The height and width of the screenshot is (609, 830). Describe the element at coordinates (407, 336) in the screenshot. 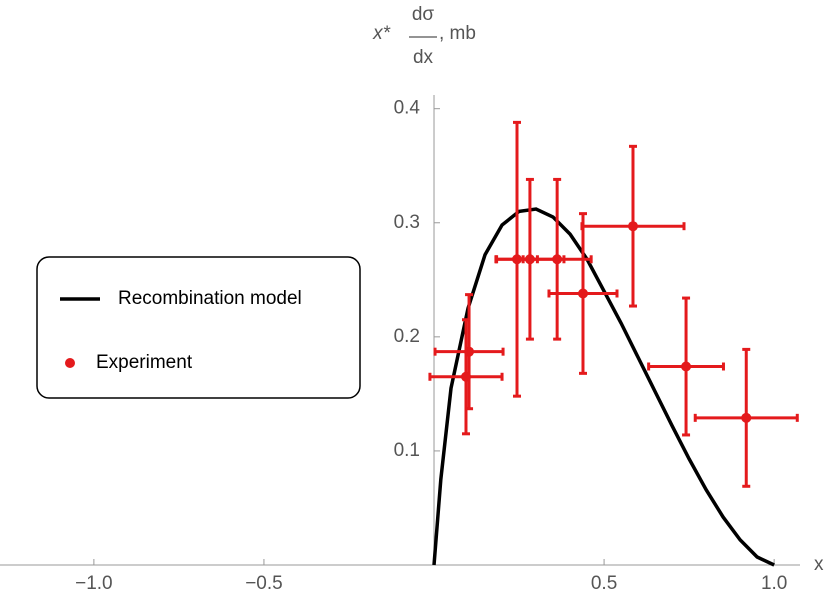

I see `y-tick-label: 0.2` at that location.